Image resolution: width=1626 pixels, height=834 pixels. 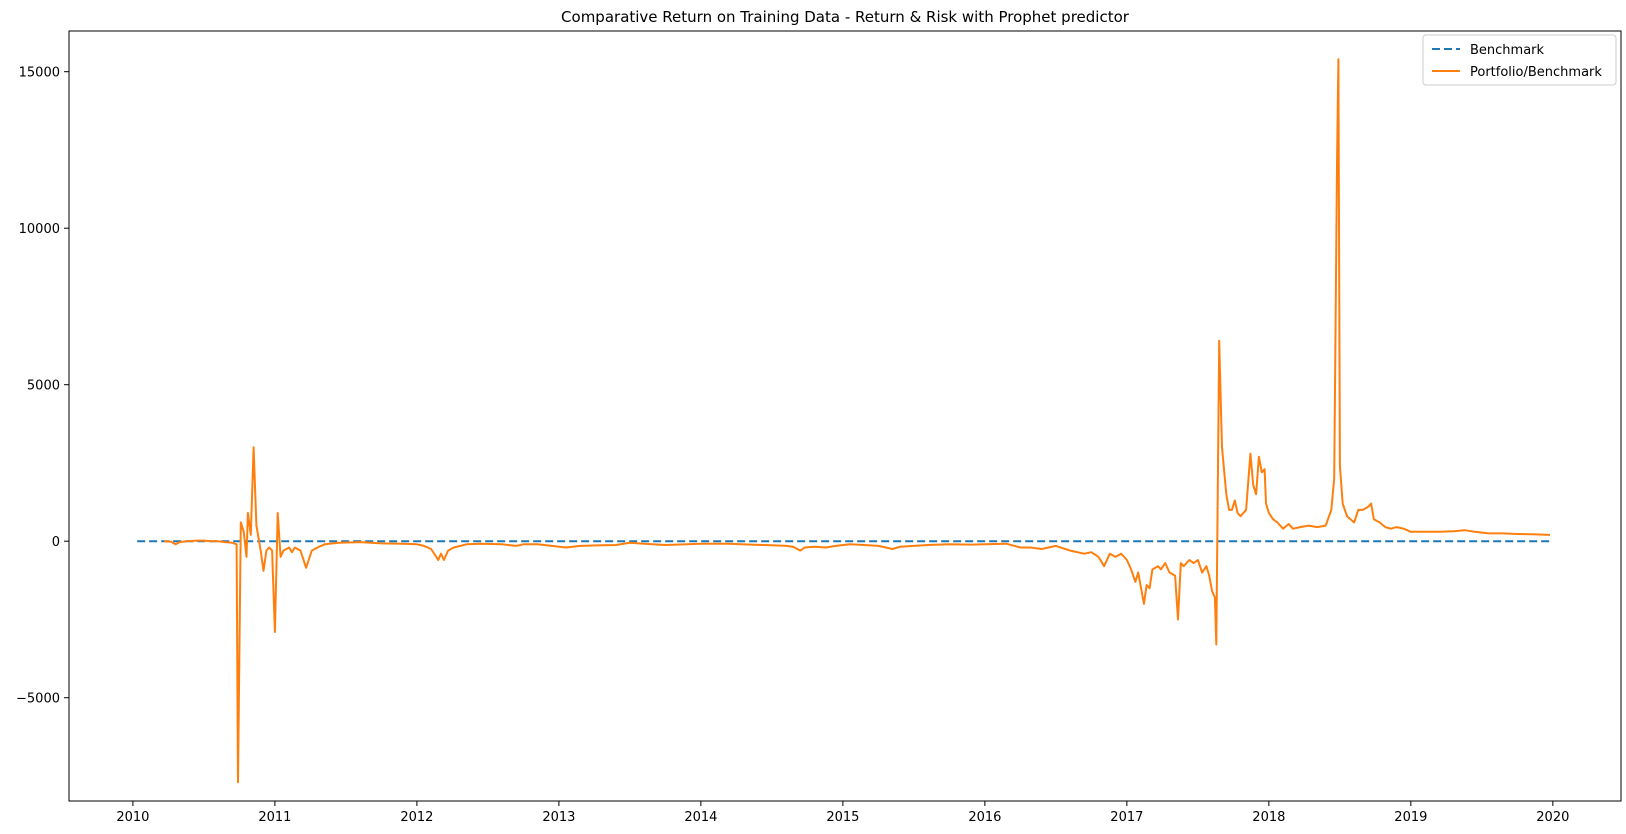 What do you see at coordinates (1126, 817) in the screenshot?
I see `x-tick-label: 2017` at bounding box center [1126, 817].